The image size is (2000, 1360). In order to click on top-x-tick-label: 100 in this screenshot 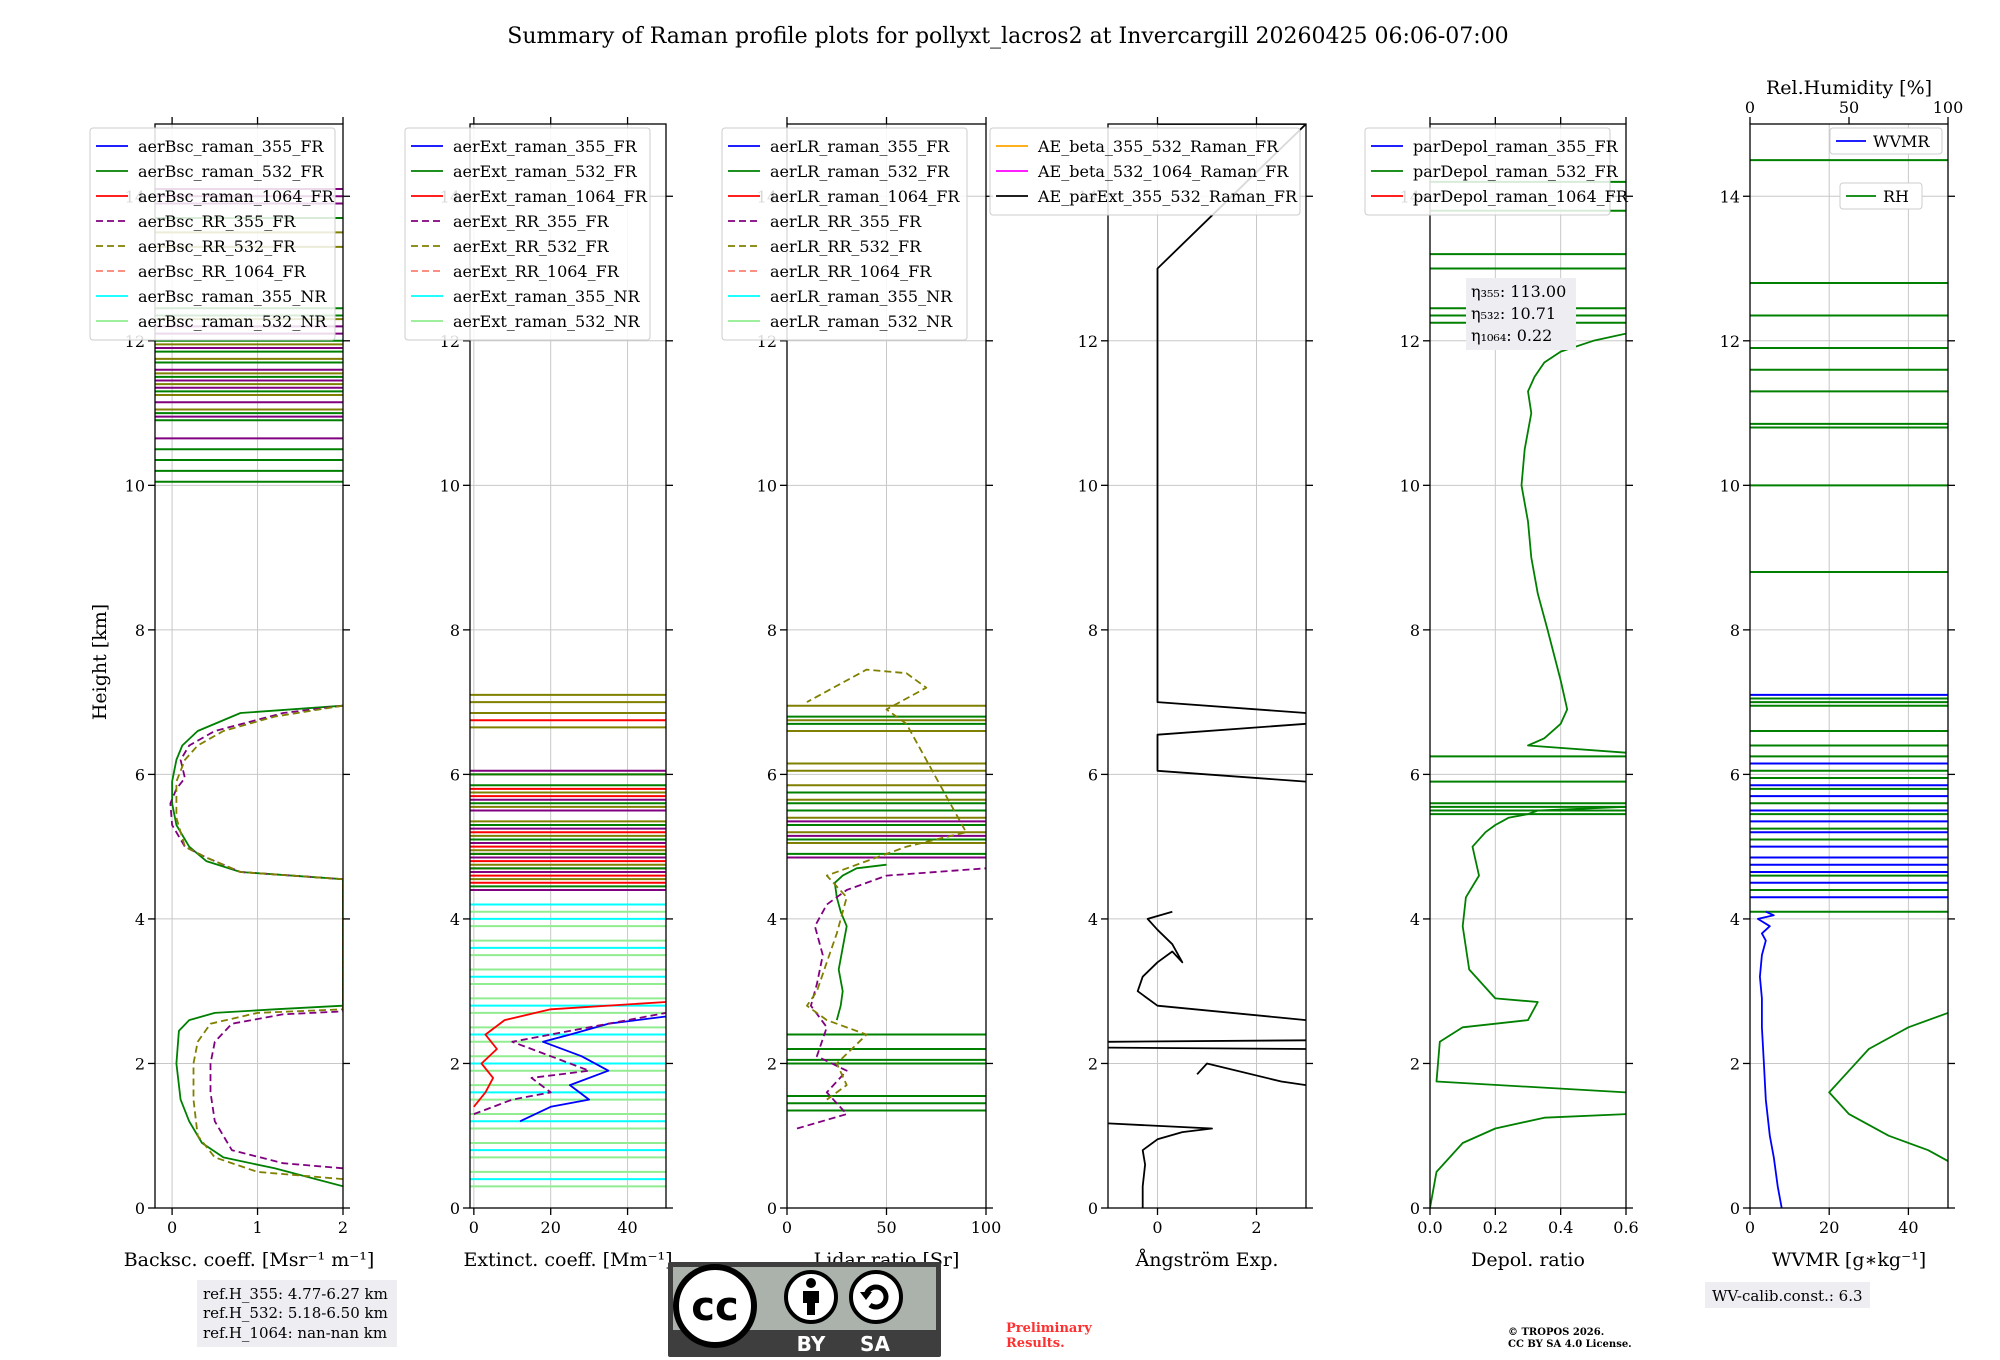, I will do `click(1948, 107)`.